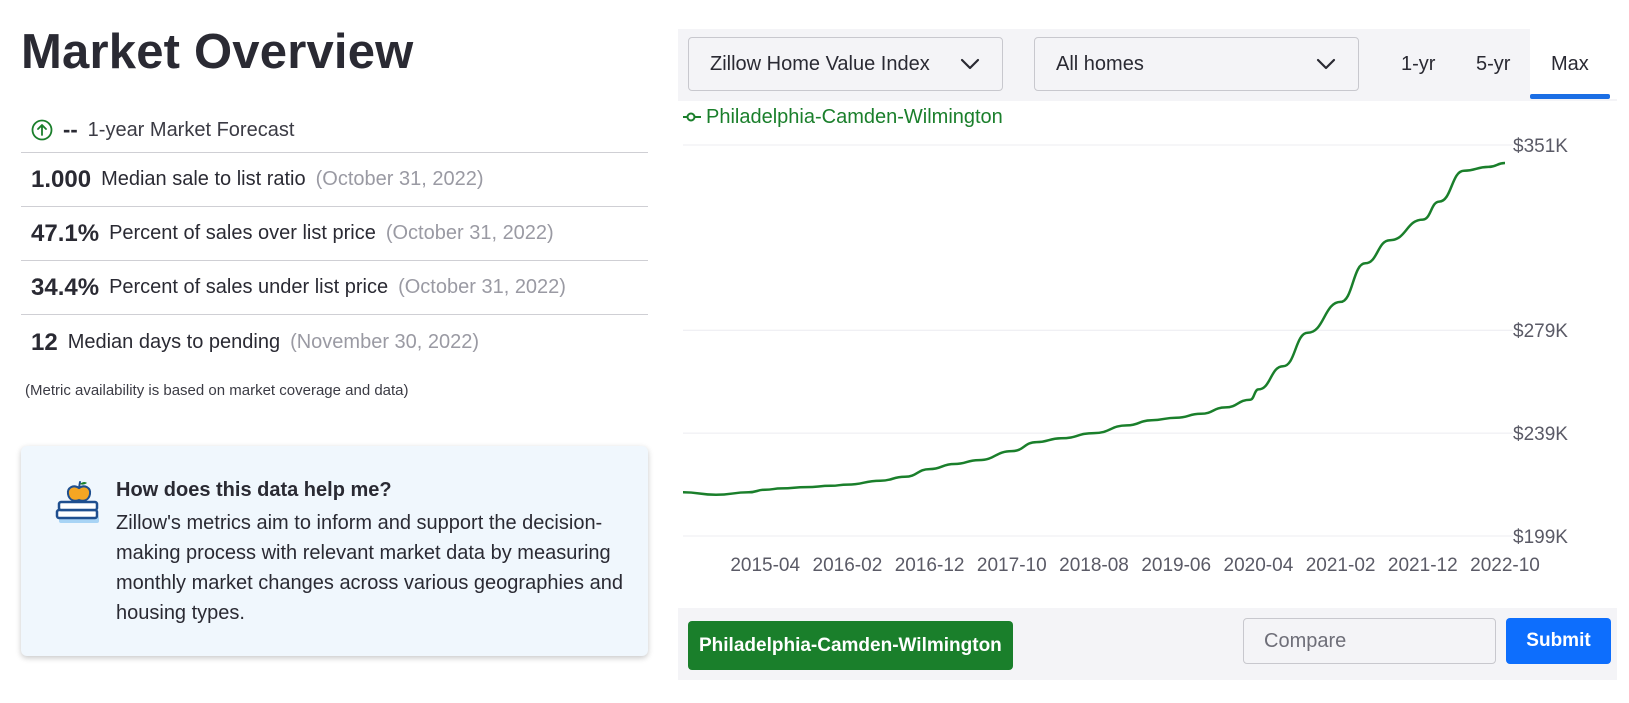 This screenshot has height=703, width=1629. What do you see at coordinates (1540, 434) in the screenshot?
I see `y-tick-label: $239K` at bounding box center [1540, 434].